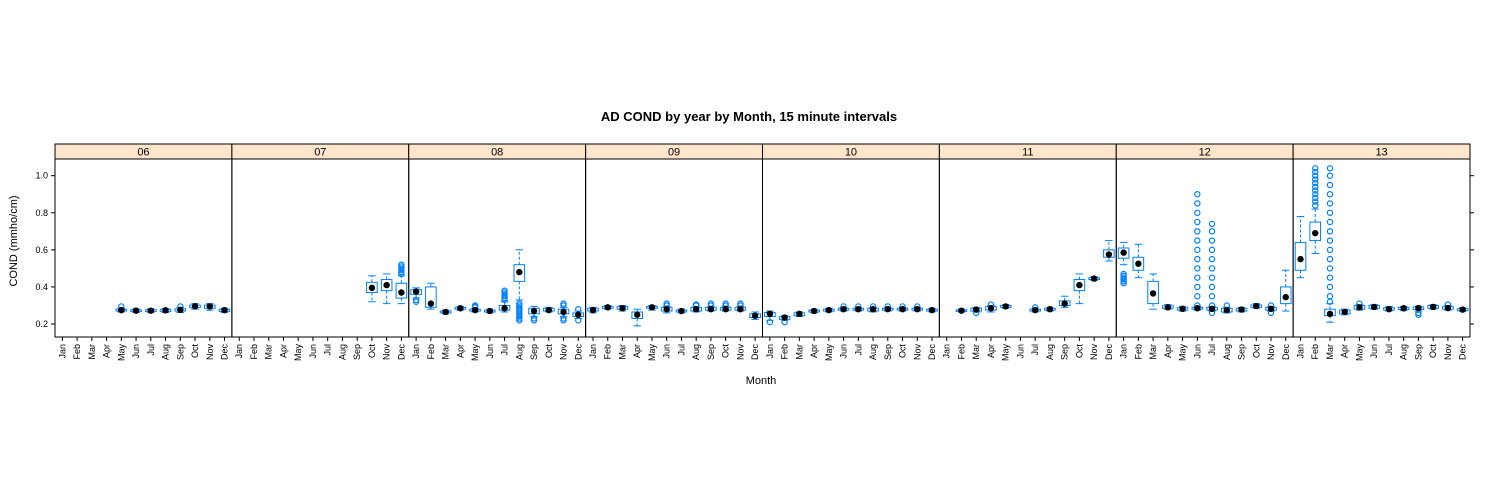  Describe the element at coordinates (784, 320) in the screenshot. I see `box-10-Feb` at that location.